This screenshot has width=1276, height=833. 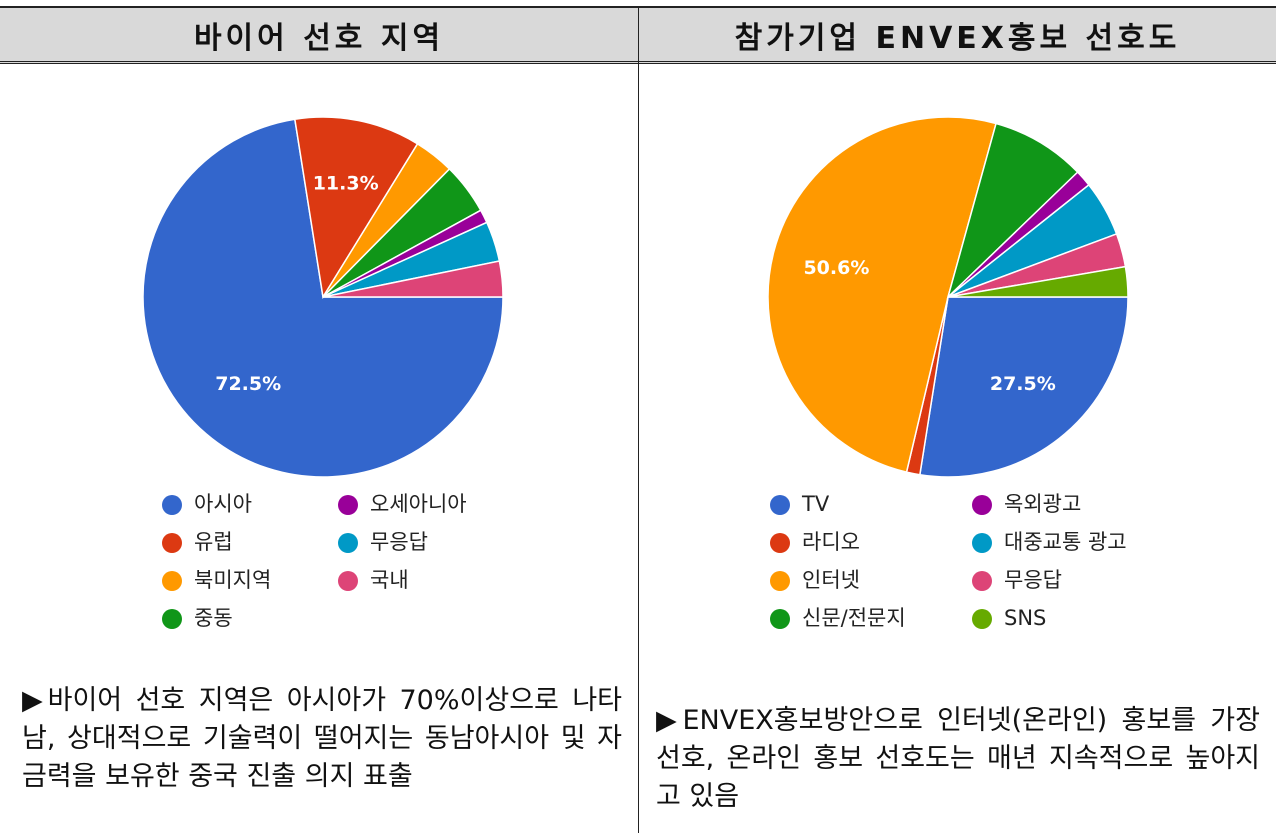 What do you see at coordinates (638, 419) in the screenshot?
I see `divider` at bounding box center [638, 419].